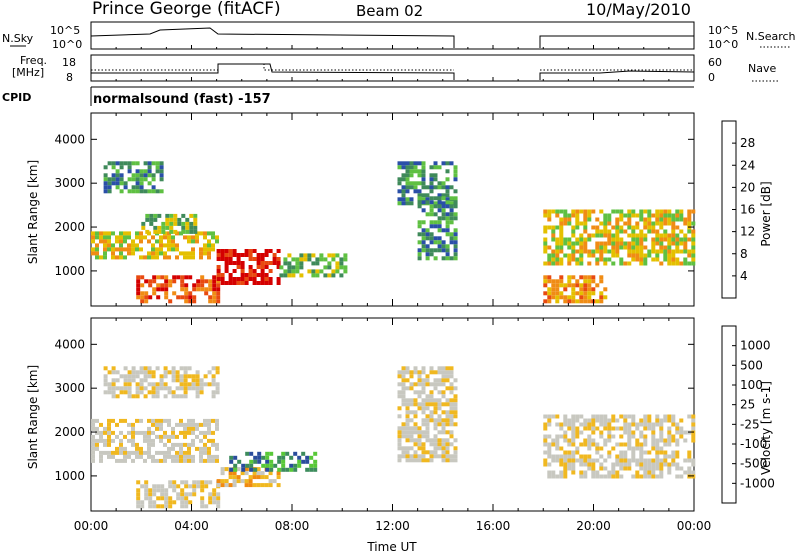  Describe the element at coordinates (750, 424) in the screenshot. I see `velocity-colorbar-tick-label: -25` at that location.